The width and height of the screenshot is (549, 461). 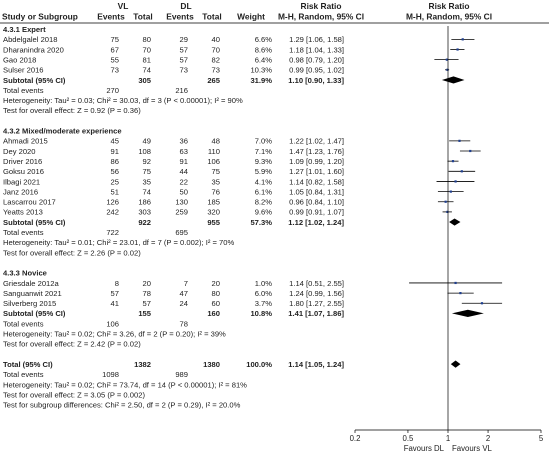 What do you see at coordinates (316, 80) in the screenshot?
I see `subtotal-ci: 1.10 [0.90, 1.33]` at bounding box center [316, 80].